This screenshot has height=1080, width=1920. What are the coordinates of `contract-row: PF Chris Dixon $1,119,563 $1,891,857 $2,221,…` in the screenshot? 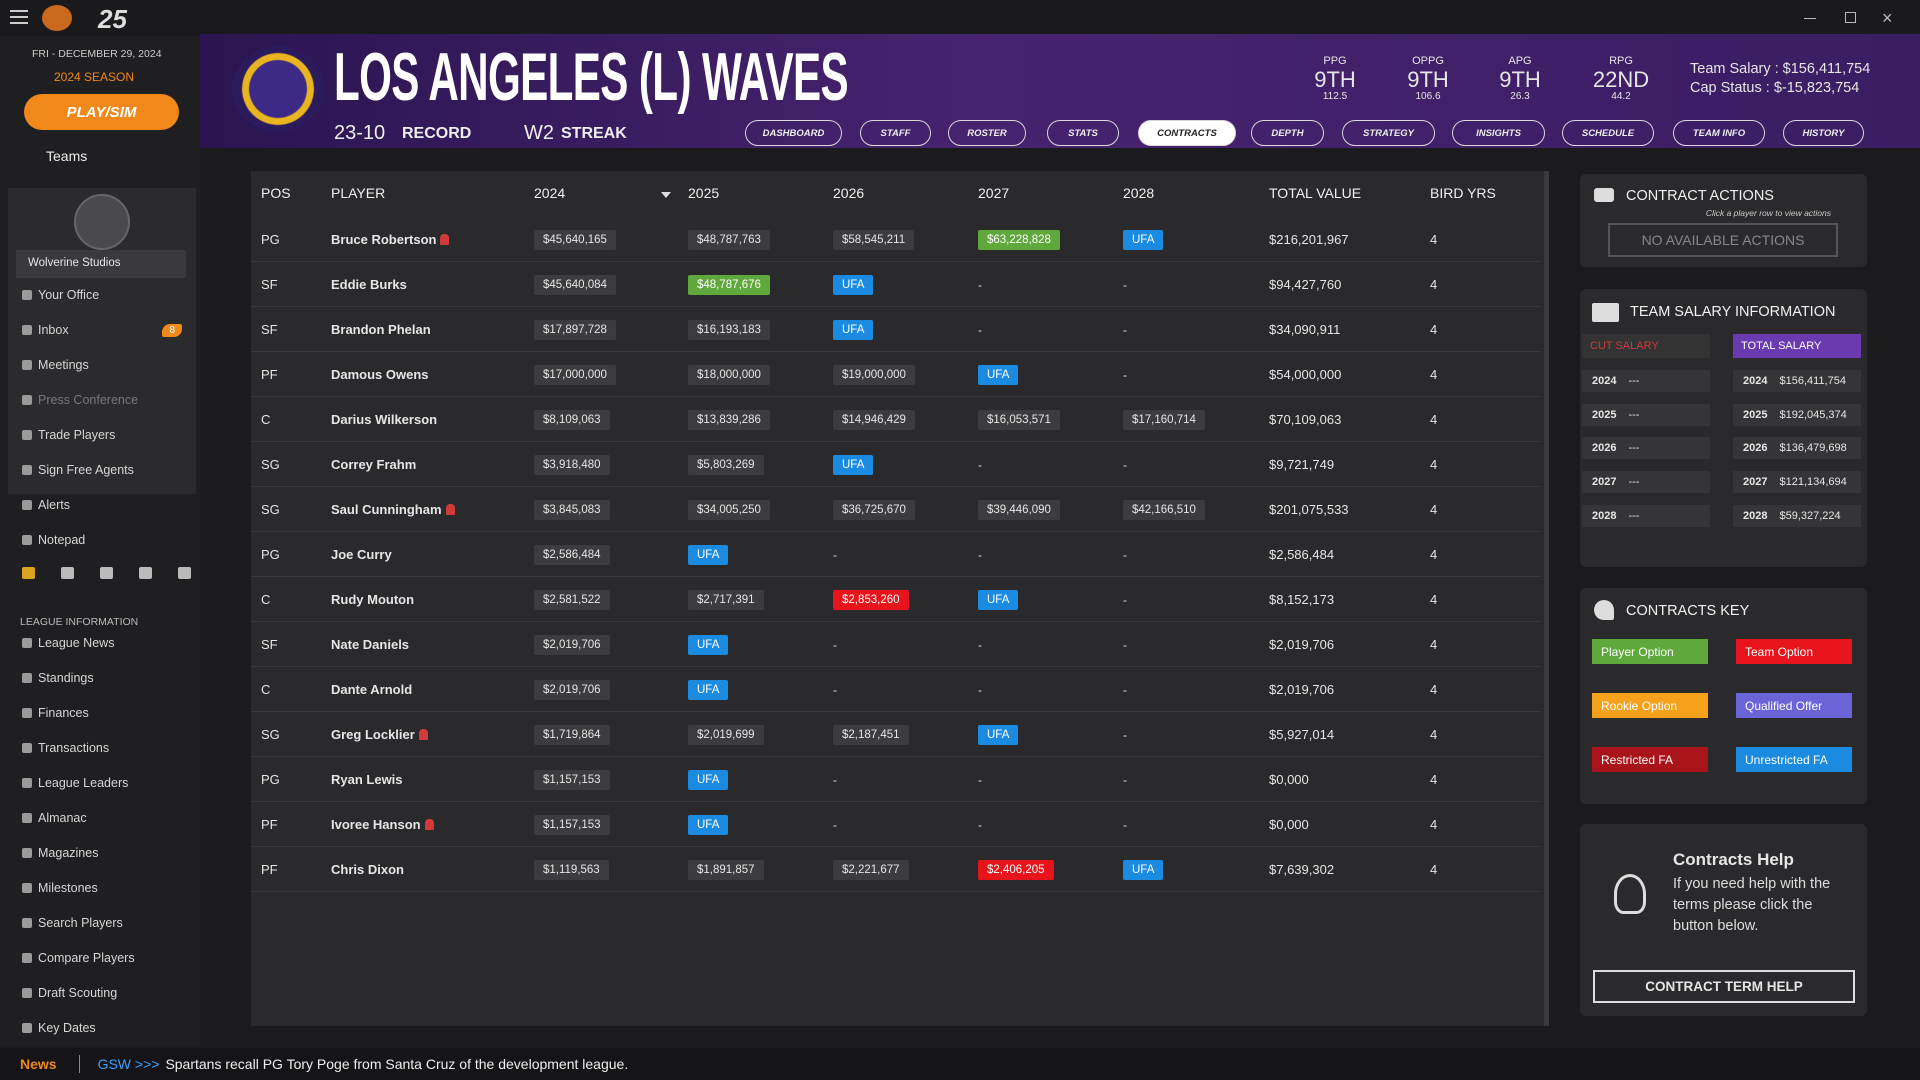 It's located at (896, 869).